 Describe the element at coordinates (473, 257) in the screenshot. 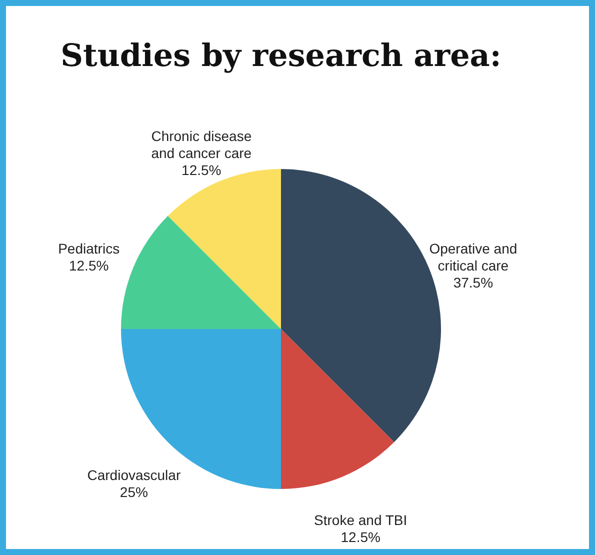

I see `slice-label: Operative and critical care` at that location.